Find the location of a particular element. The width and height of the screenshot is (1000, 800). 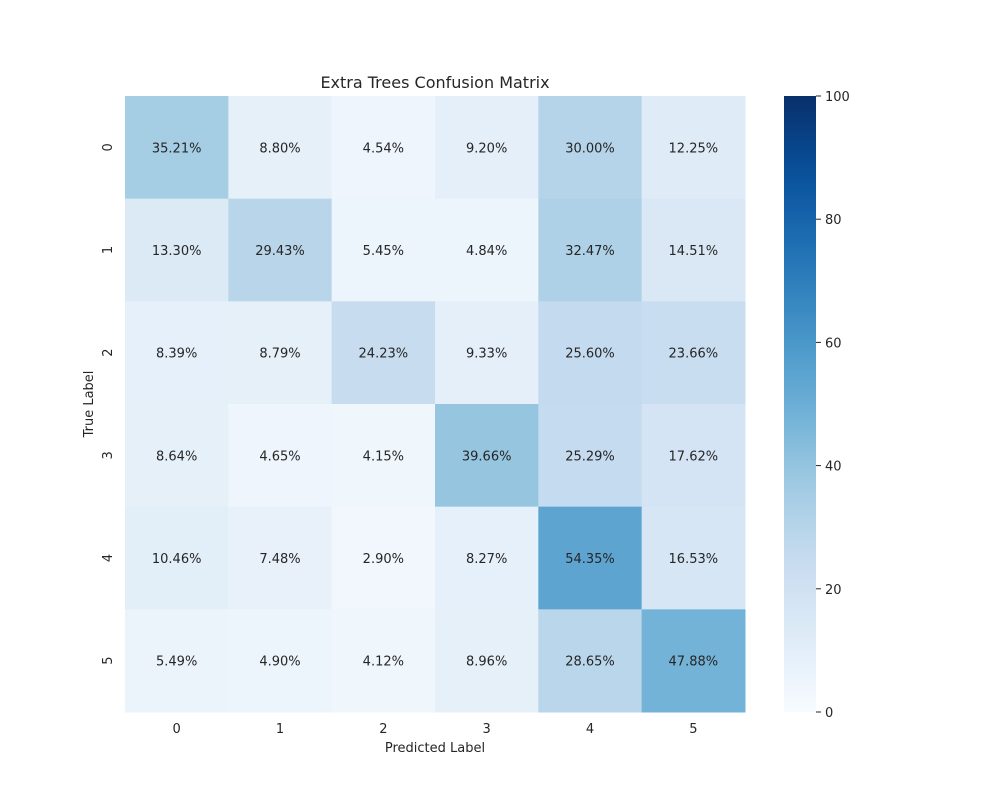

cell-value-label: 7.48% is located at coordinates (279, 559).